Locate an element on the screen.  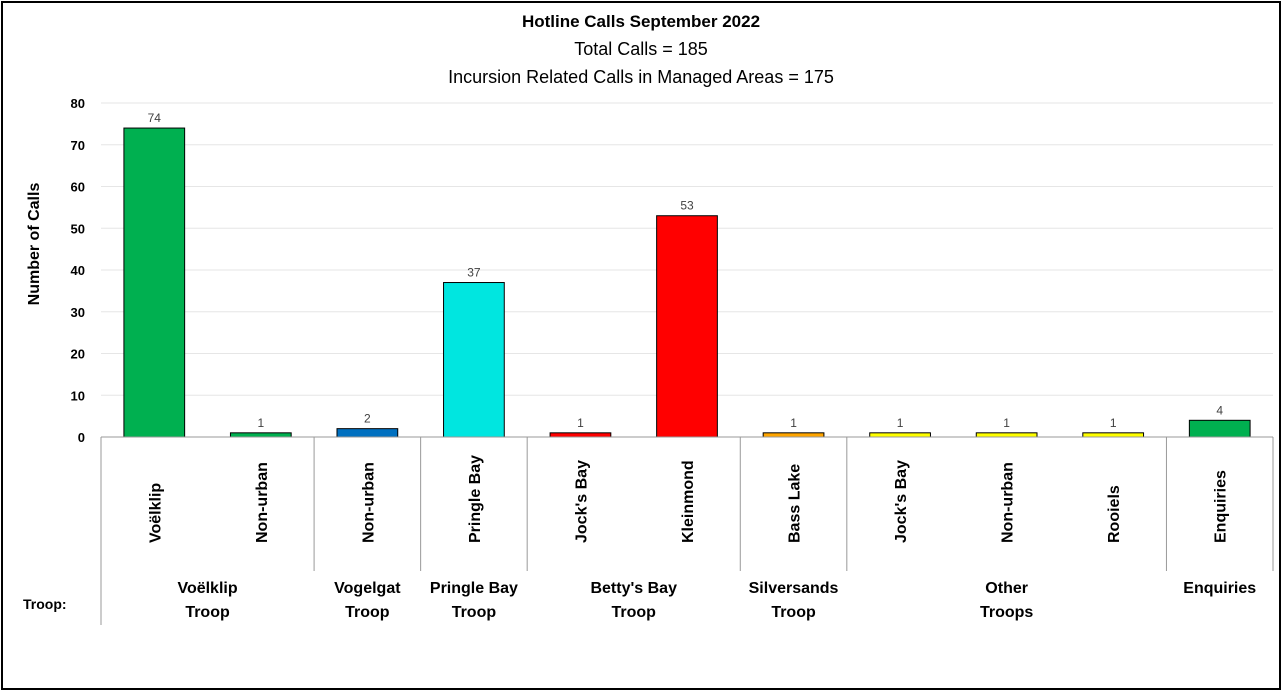
y-tick-label: 30 is located at coordinates (78, 312).